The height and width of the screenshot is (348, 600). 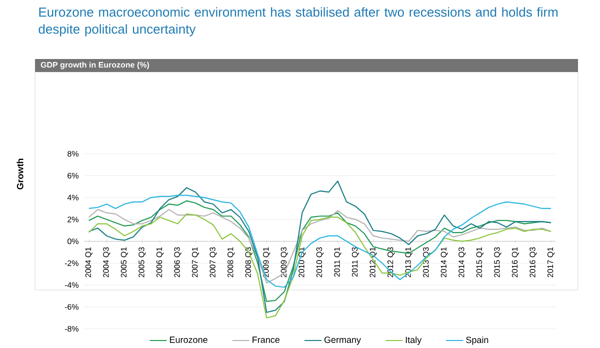 What do you see at coordinates (142, 262) in the screenshot?
I see `x-tick-label: 2005 Q3` at bounding box center [142, 262].